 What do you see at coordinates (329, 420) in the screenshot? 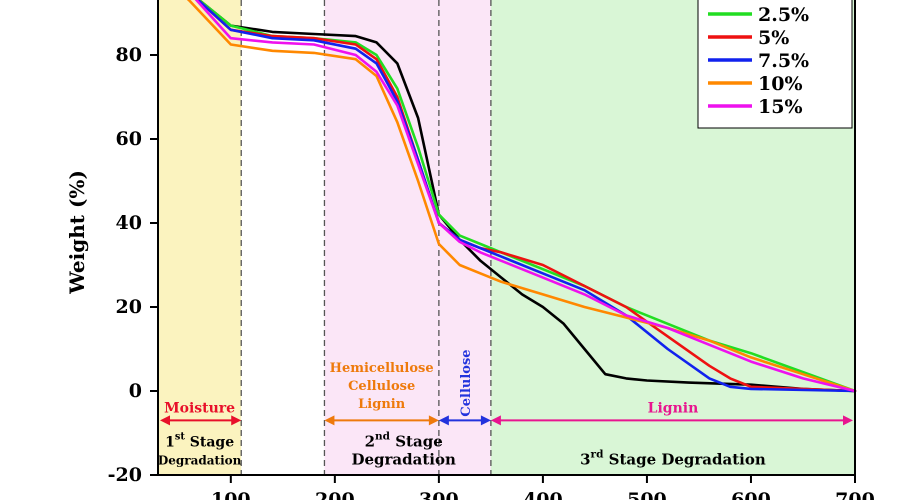
I see `hemicellulose-arrow-head-left` at bounding box center [329, 420].